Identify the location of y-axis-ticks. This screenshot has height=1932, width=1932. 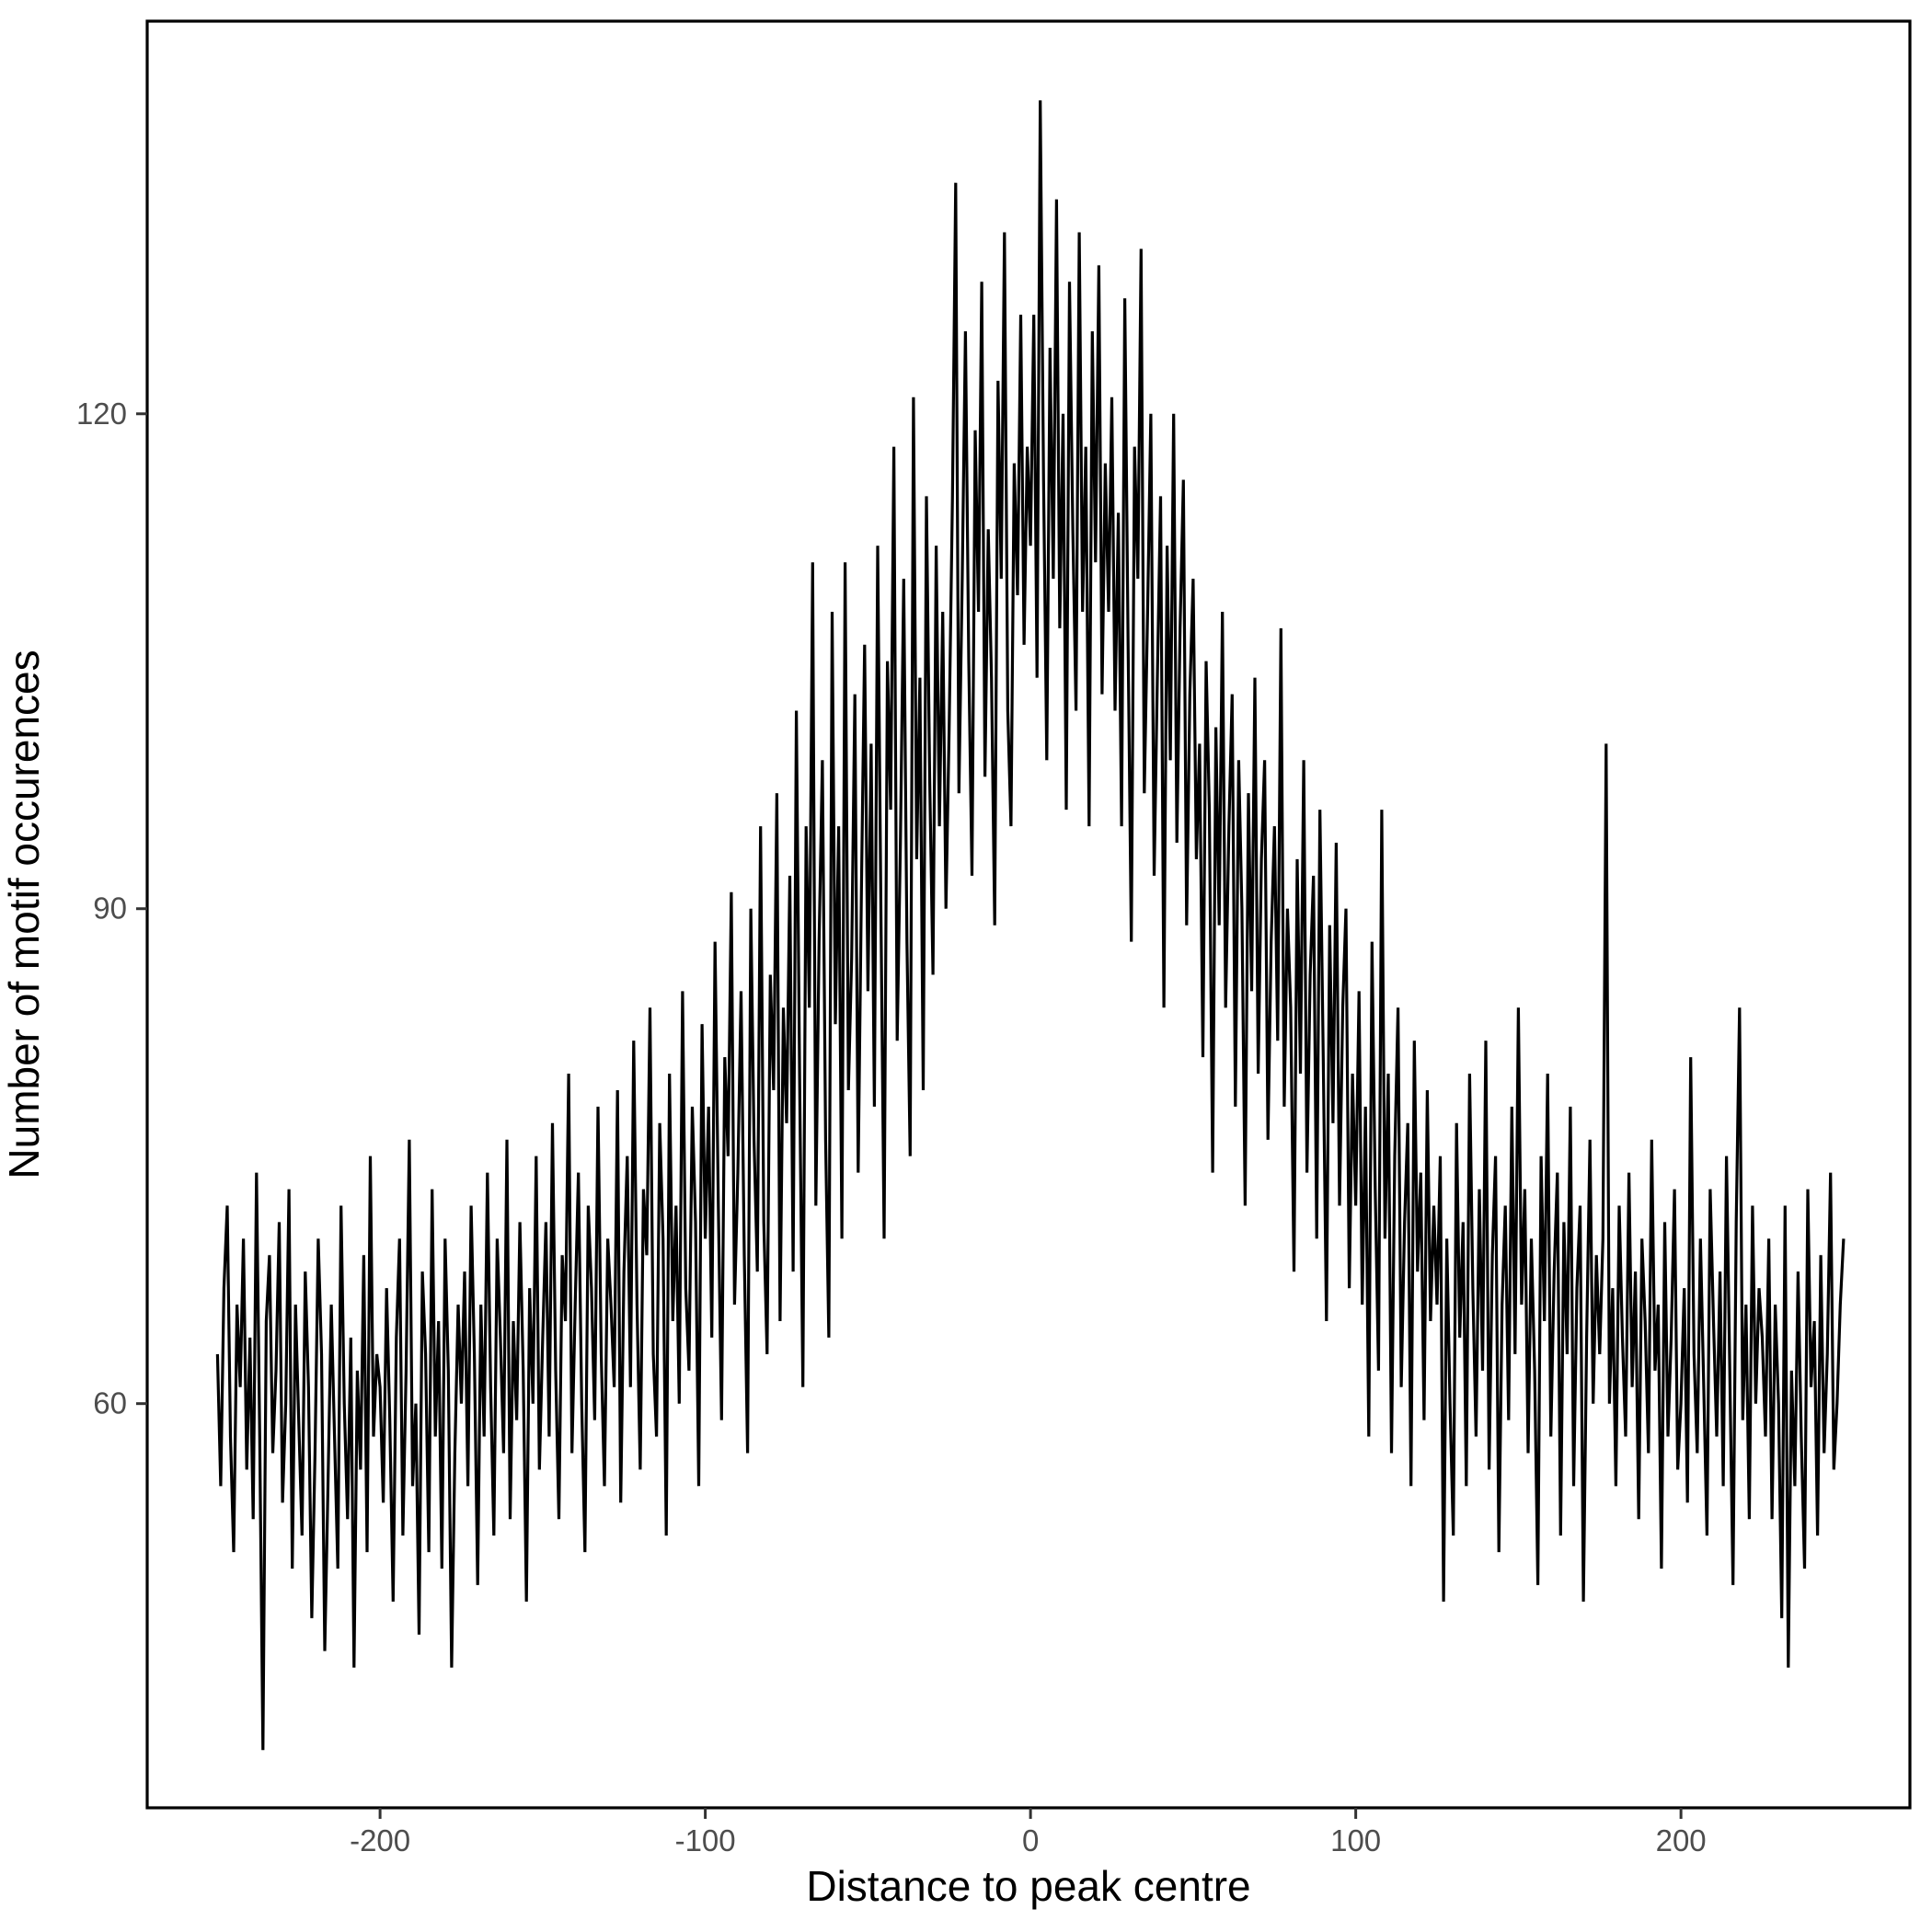
(141, 909).